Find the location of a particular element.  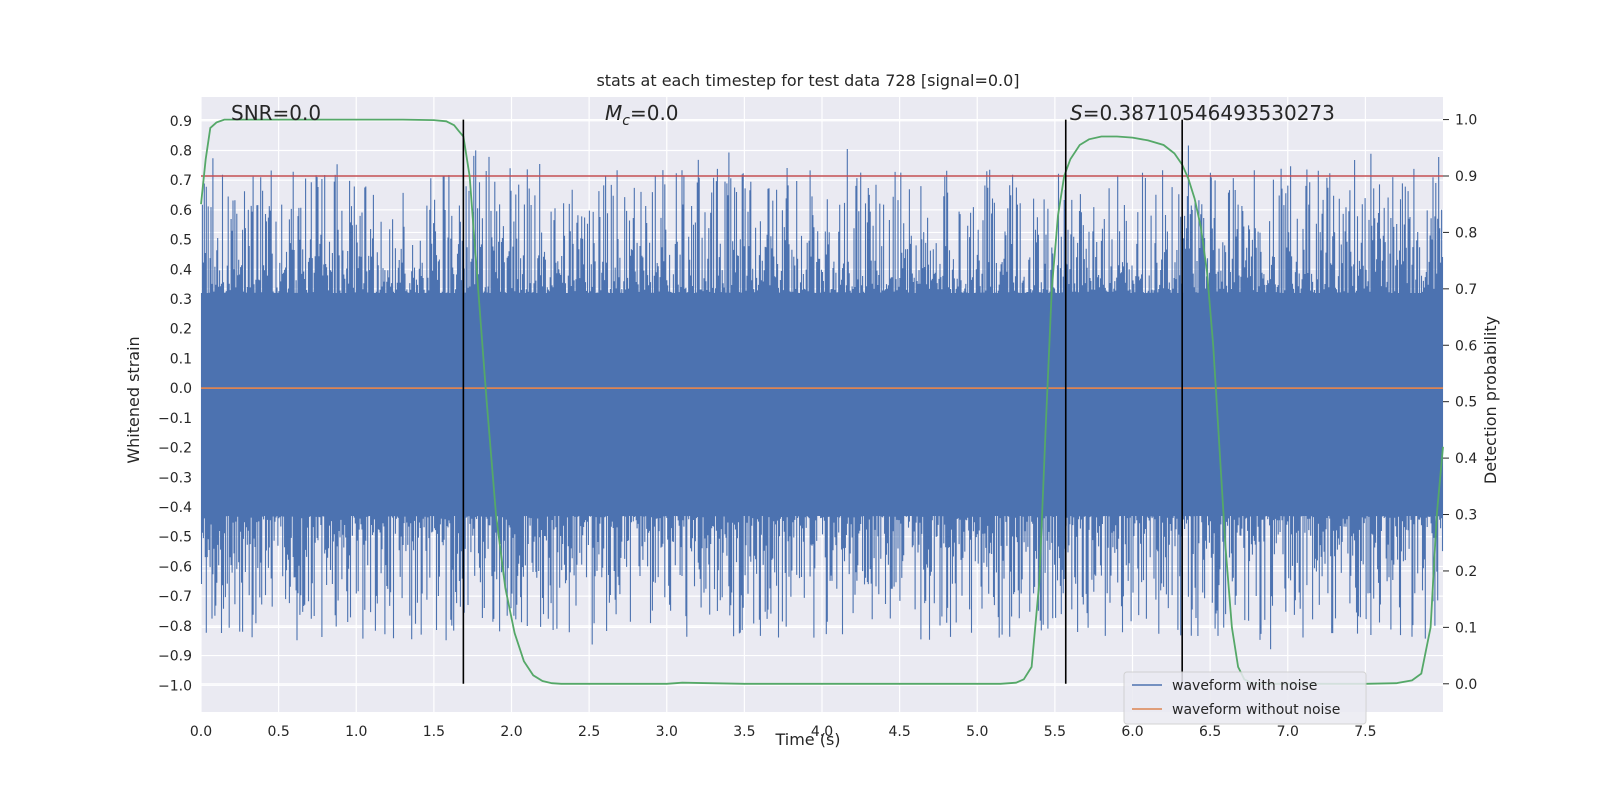

y-tick-label: 0.9 is located at coordinates (181, 122).